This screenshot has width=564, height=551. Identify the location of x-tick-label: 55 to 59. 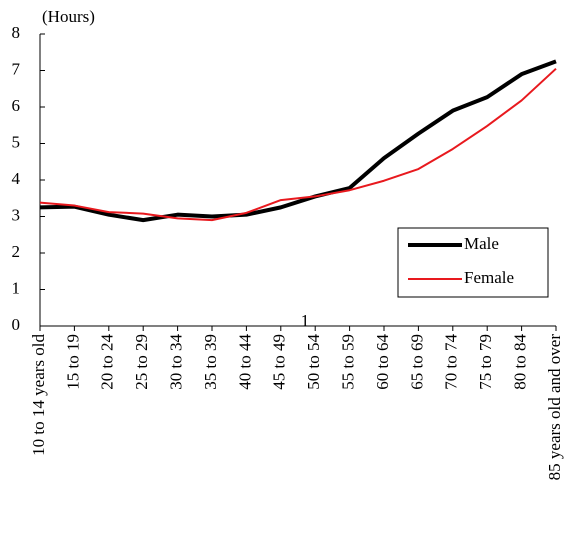
(348, 362).